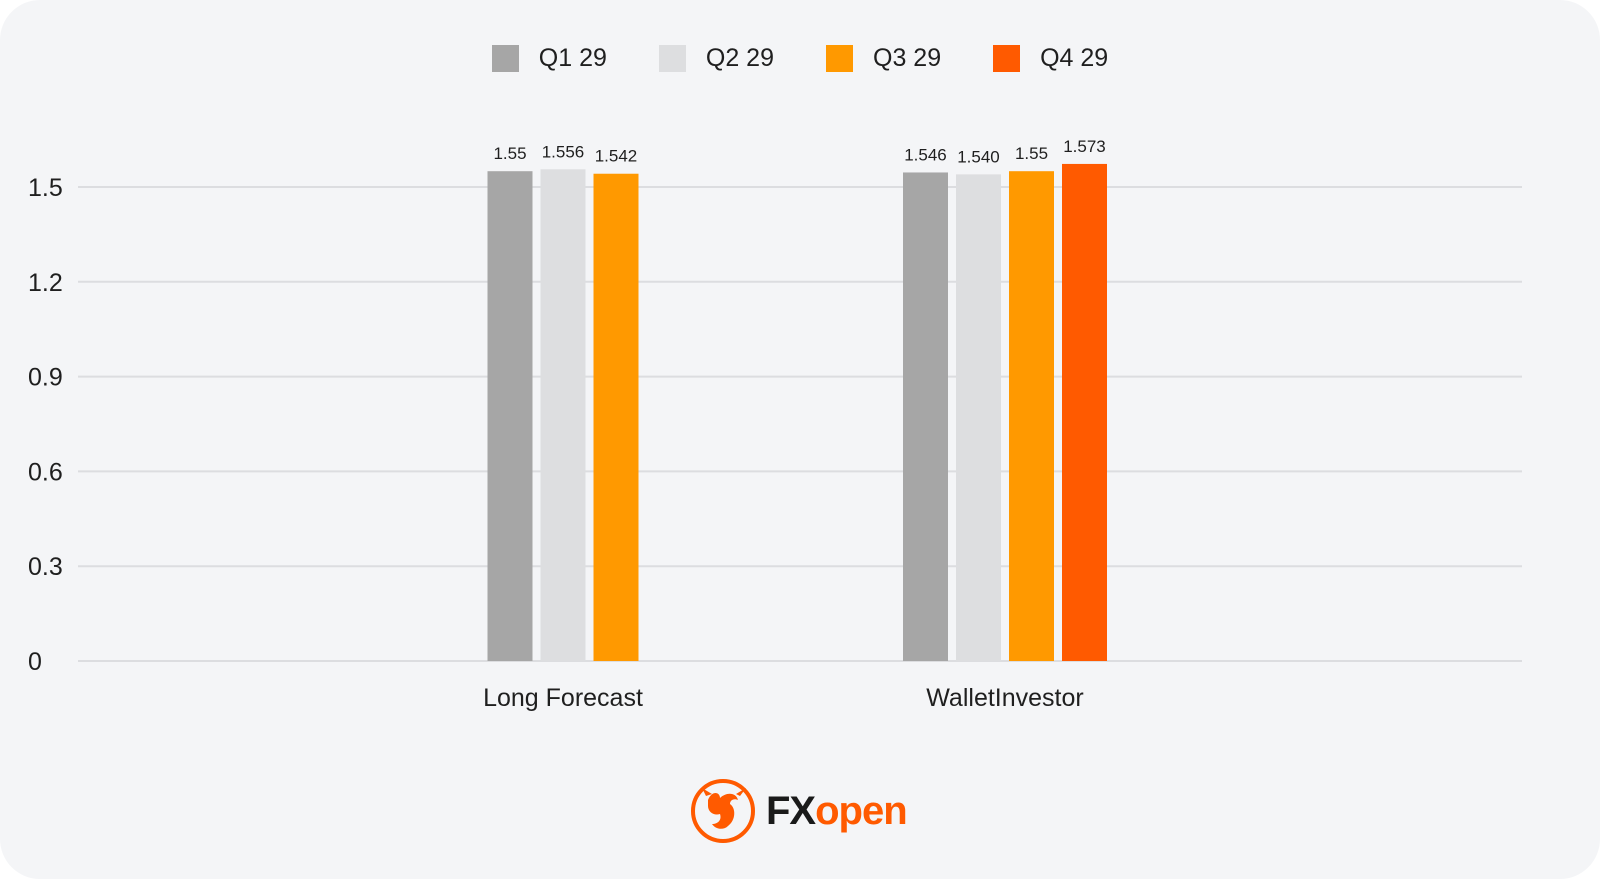 The image size is (1600, 879). I want to click on x-category-label: WalletInvestor, so click(1004, 698).